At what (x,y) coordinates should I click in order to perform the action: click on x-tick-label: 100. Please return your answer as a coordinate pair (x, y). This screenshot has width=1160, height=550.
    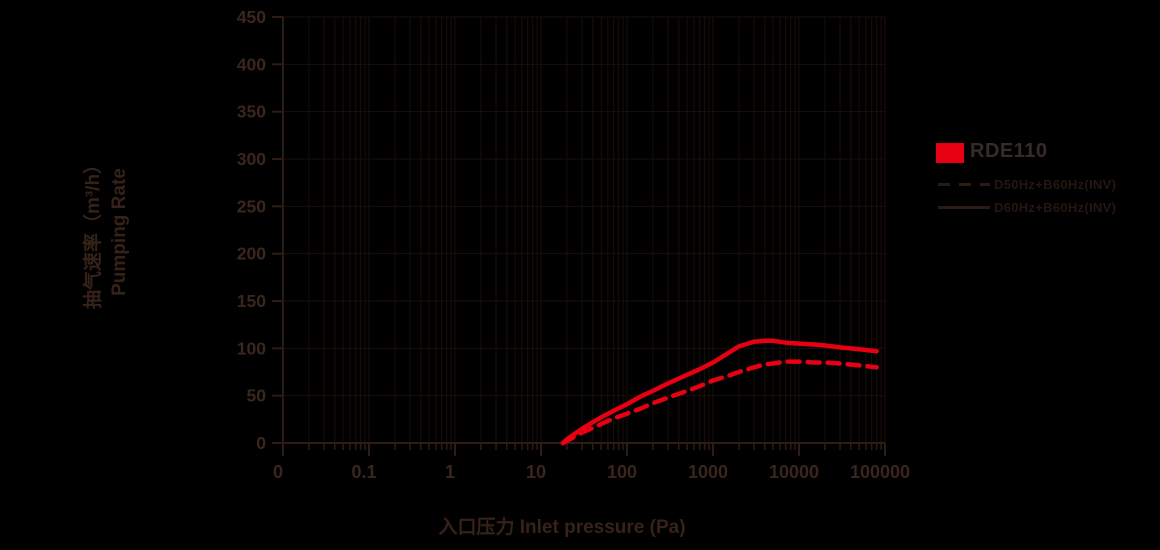
    Looking at the image, I should click on (622, 472).